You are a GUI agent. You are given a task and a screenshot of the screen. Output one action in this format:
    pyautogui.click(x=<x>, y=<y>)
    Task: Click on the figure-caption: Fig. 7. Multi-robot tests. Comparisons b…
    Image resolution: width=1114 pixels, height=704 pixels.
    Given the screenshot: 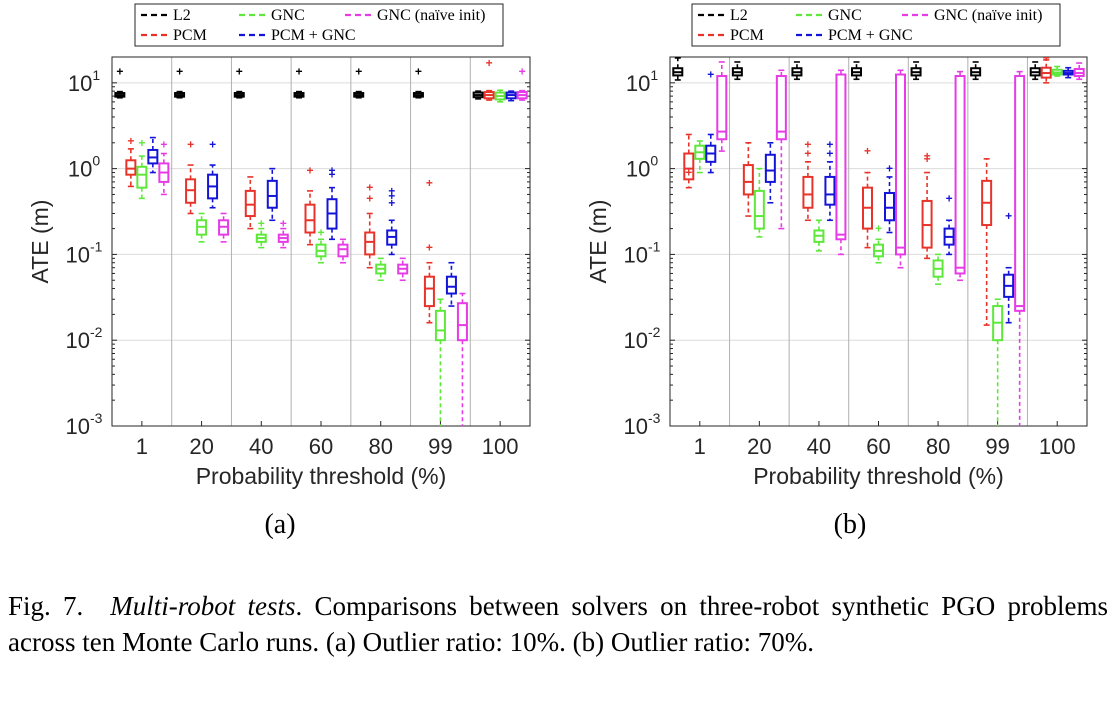 What is the action you would take?
    pyautogui.click(x=558, y=624)
    